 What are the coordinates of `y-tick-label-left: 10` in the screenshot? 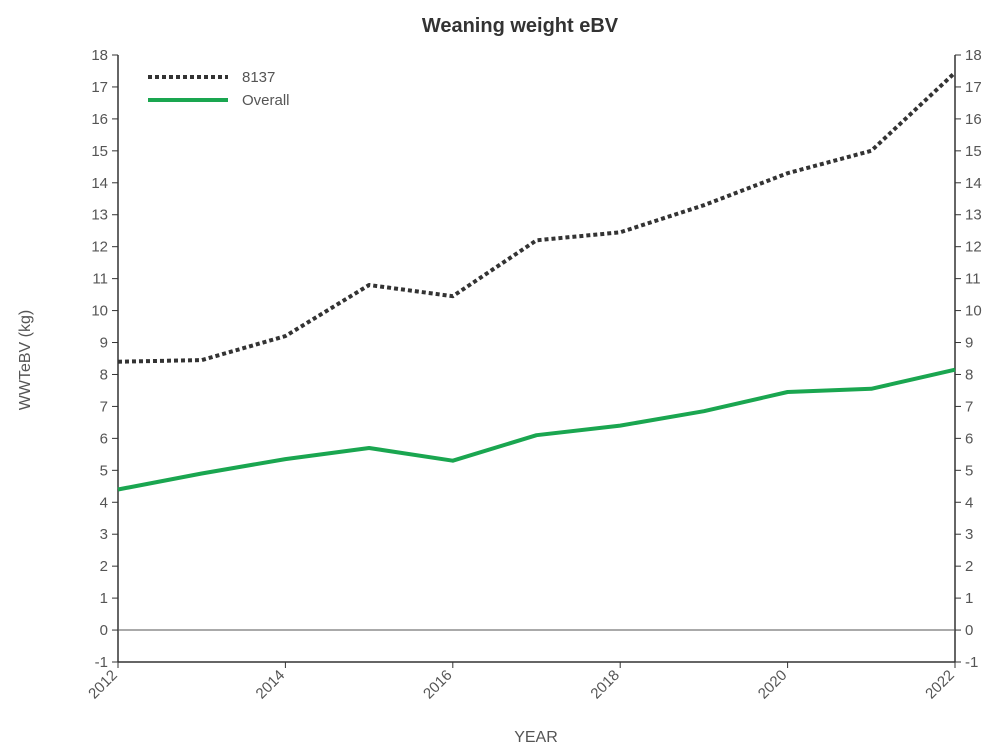 It's located at (99, 311).